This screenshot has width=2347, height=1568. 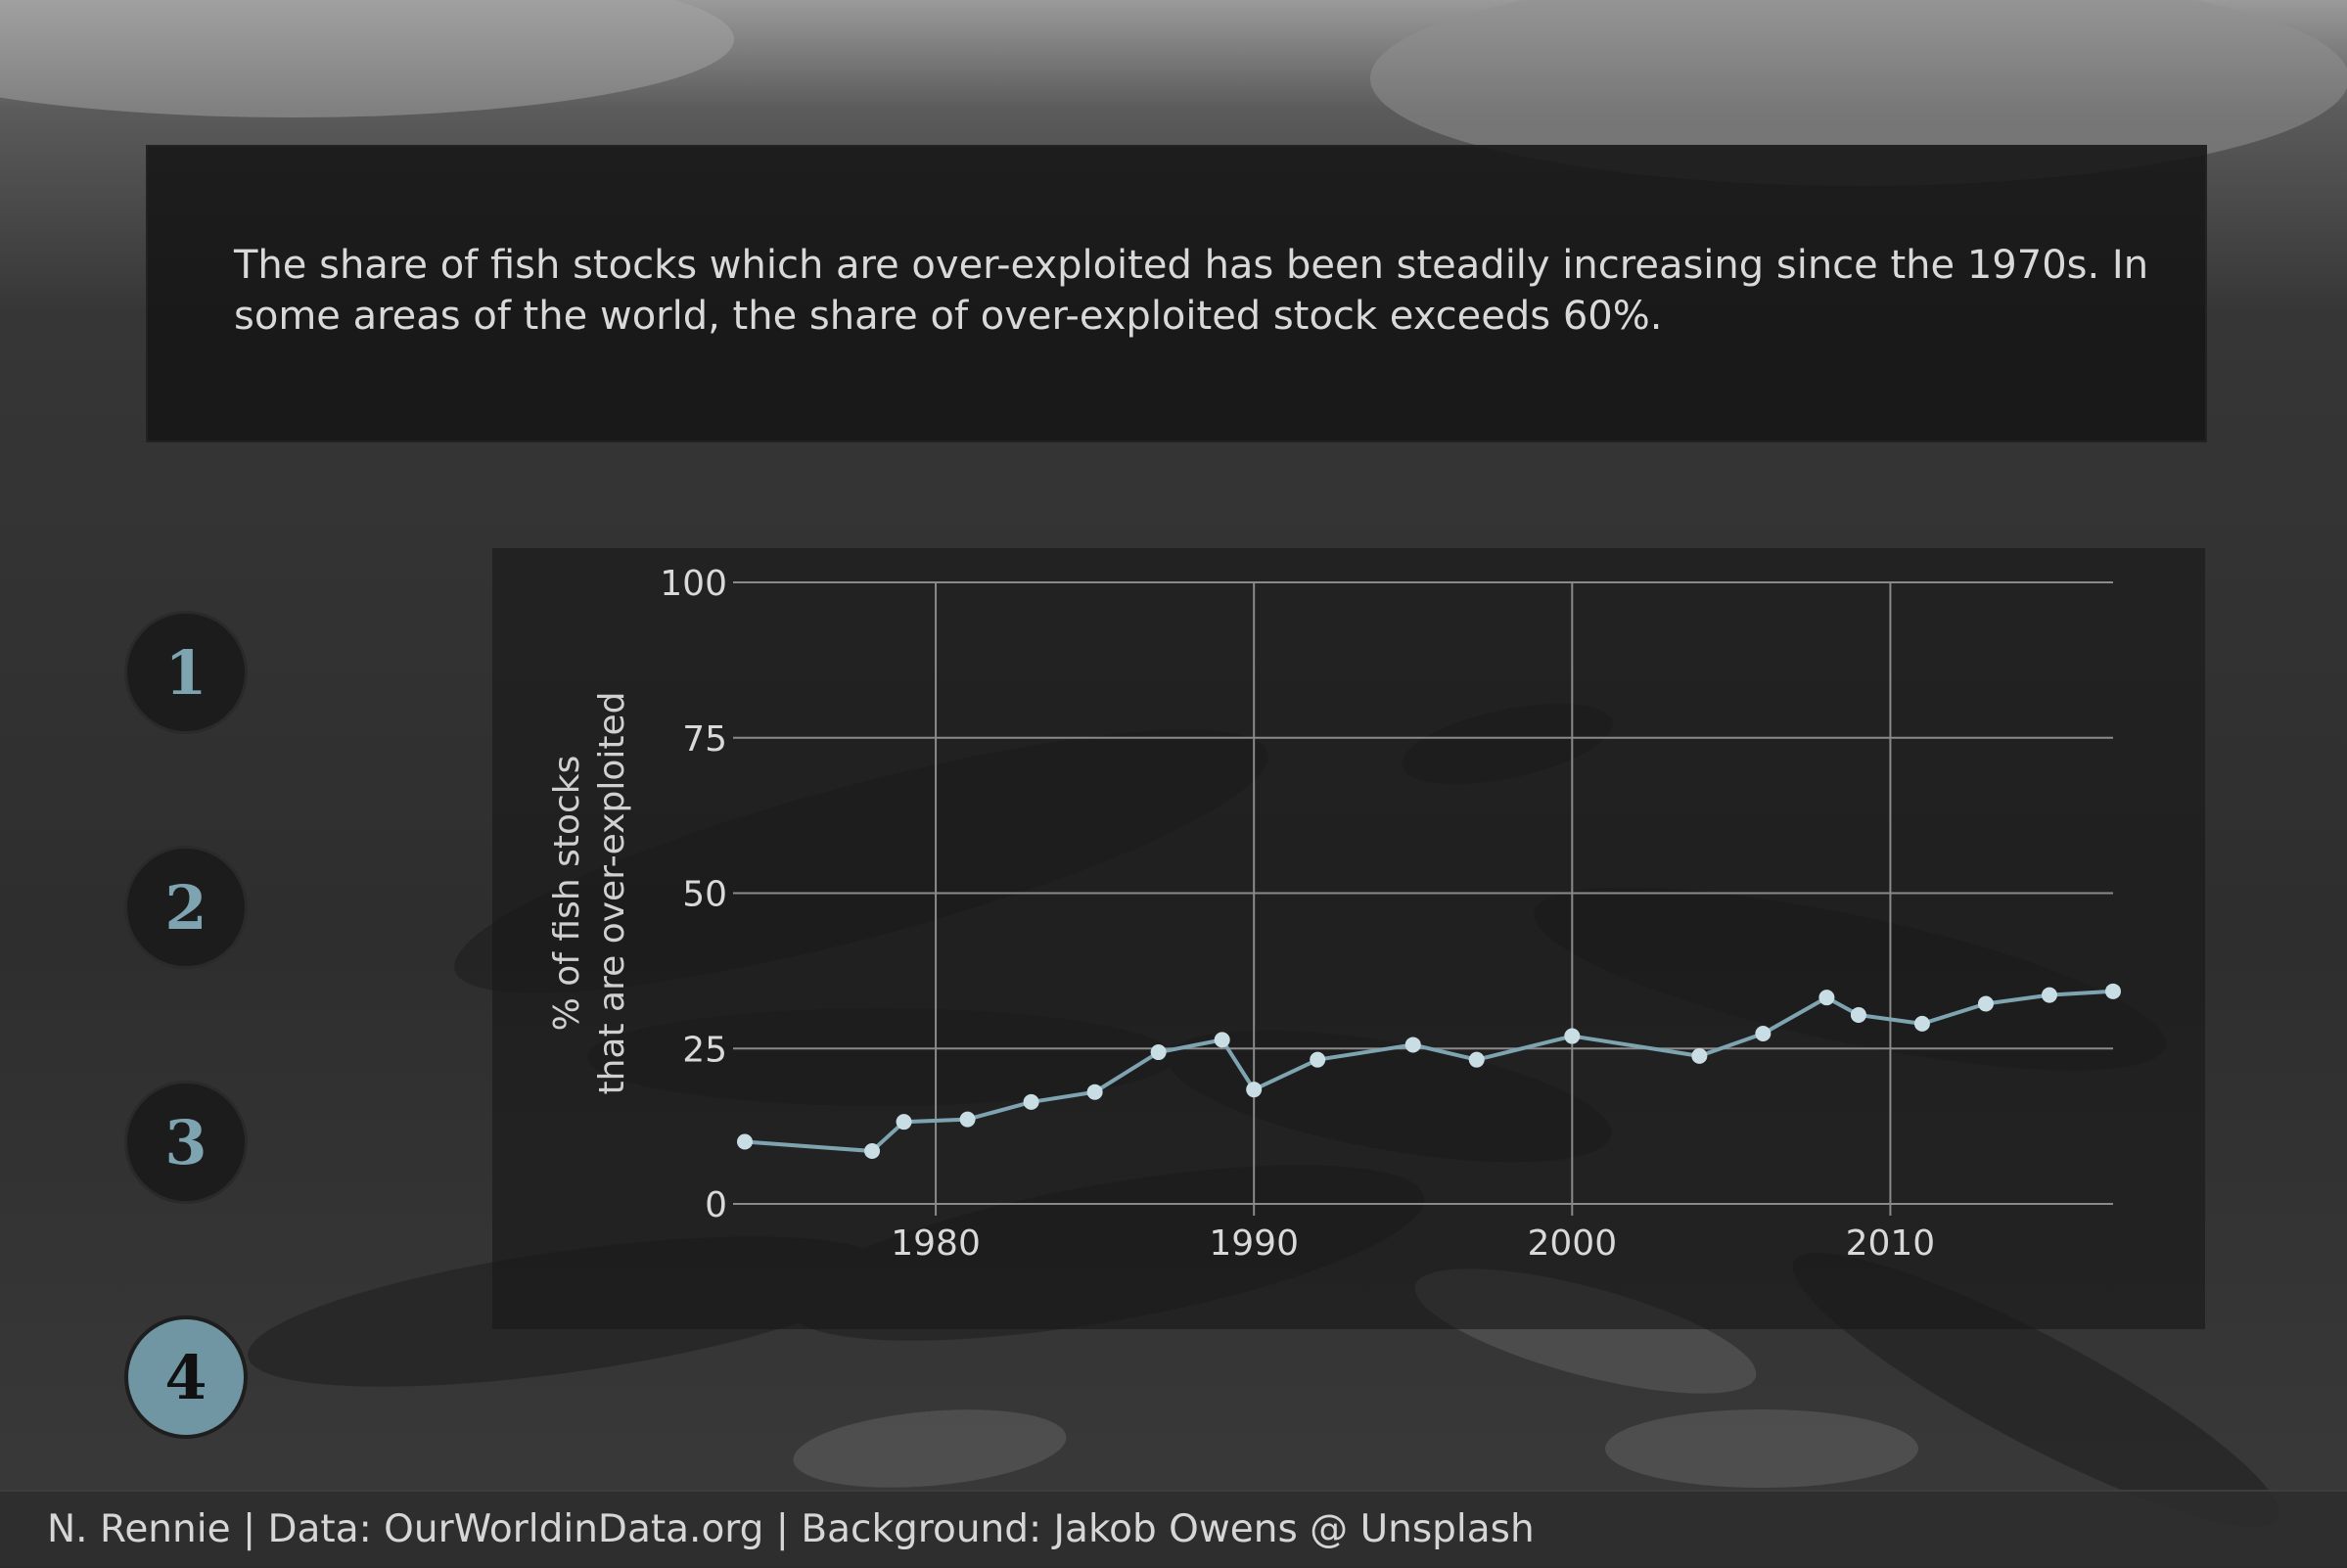 I want to click on y-tick-label: 0, so click(x=716, y=1205).